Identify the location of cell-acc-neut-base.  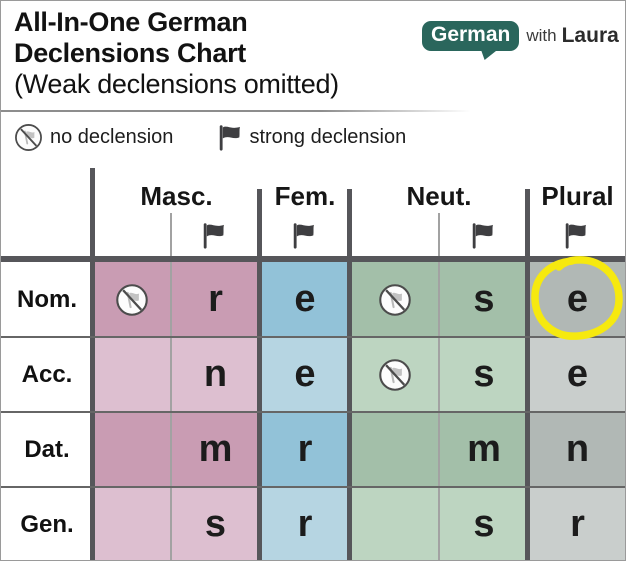
(395, 374).